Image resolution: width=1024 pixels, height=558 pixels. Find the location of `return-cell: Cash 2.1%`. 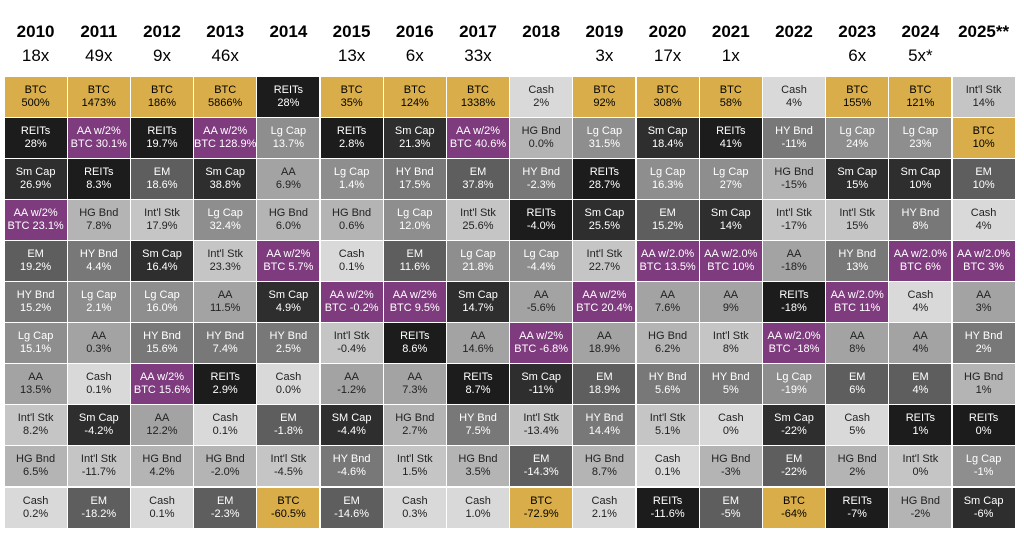

return-cell: Cash 2.1% is located at coordinates (604, 507).